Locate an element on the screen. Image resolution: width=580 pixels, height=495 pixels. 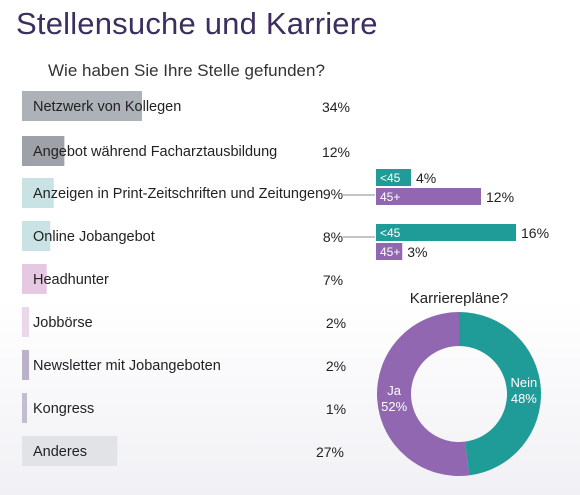
donut-value-1: 48% is located at coordinates (524, 398).